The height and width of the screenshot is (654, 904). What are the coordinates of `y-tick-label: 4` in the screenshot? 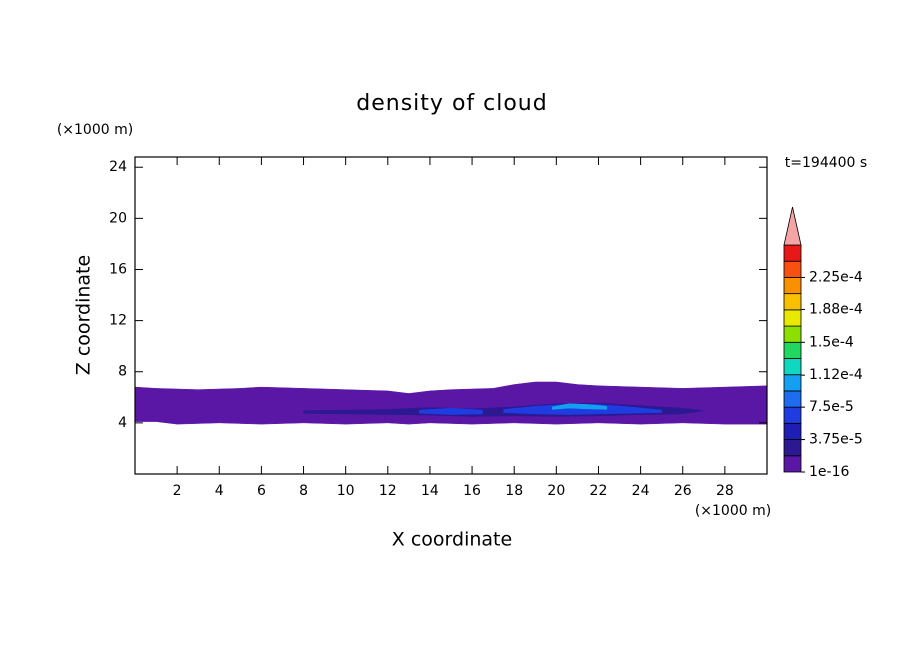 It's located at (122, 423).